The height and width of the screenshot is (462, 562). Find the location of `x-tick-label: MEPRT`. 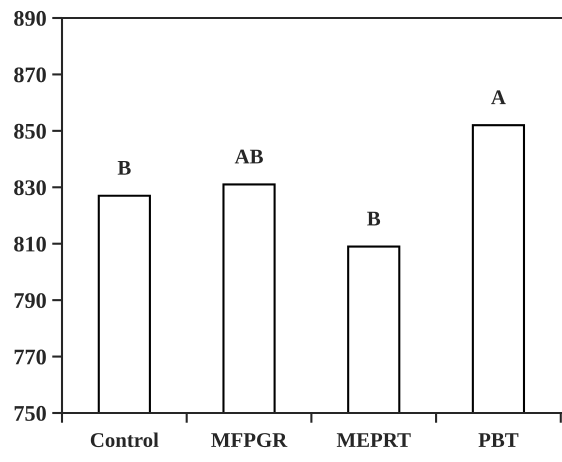

x-tick-label: MEPRT is located at coordinates (373, 440).